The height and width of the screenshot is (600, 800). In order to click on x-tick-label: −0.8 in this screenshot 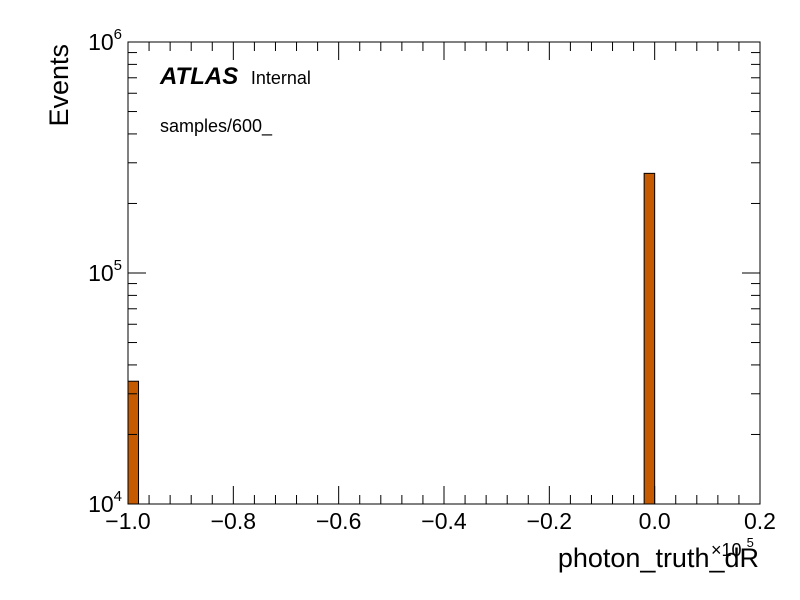, I will do `click(233, 521)`.